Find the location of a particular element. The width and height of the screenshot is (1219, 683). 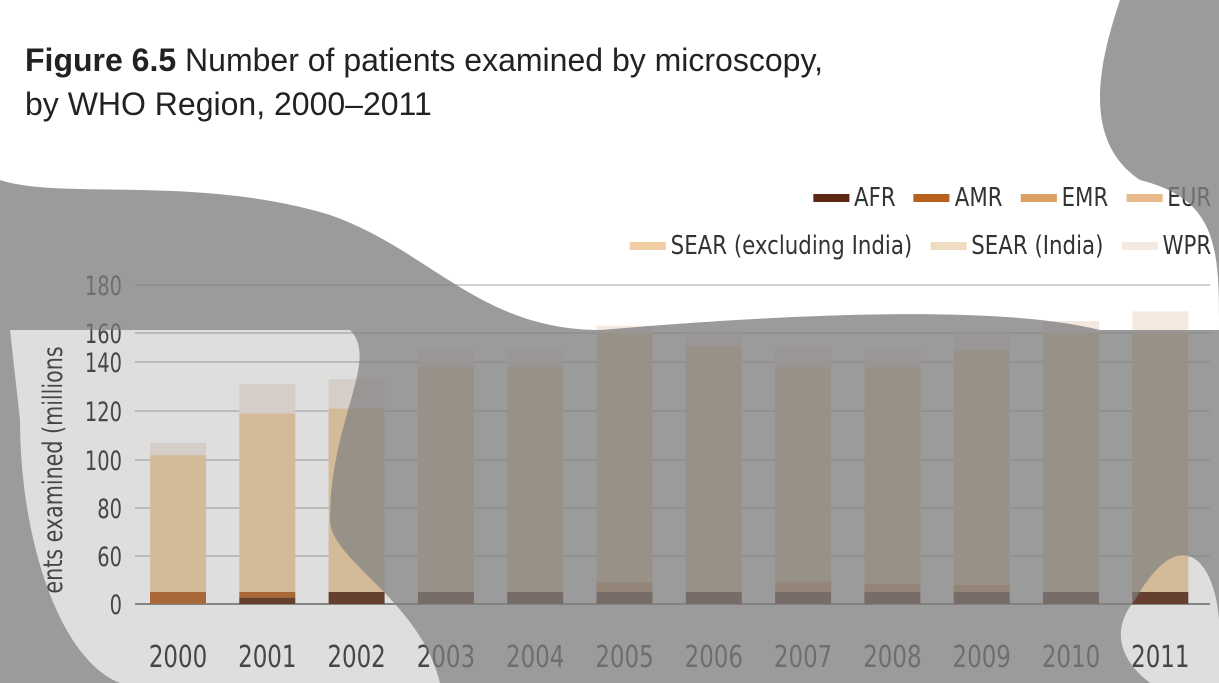

x-tick-label: 2003 is located at coordinates (446, 657).